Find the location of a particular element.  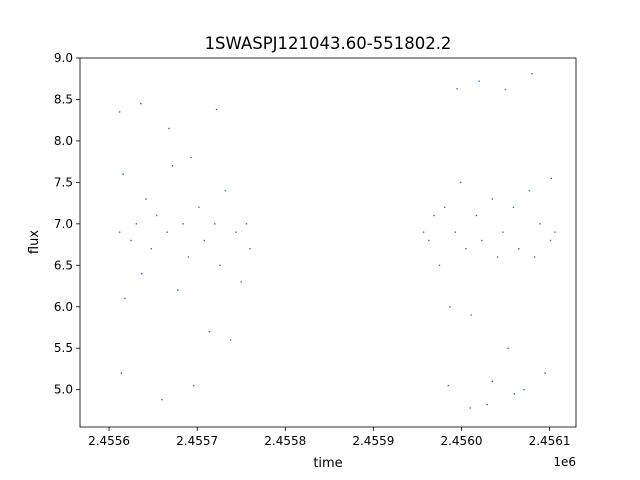

chart-title: 1SWASPJ121043.60-551802.2 is located at coordinates (328, 43).